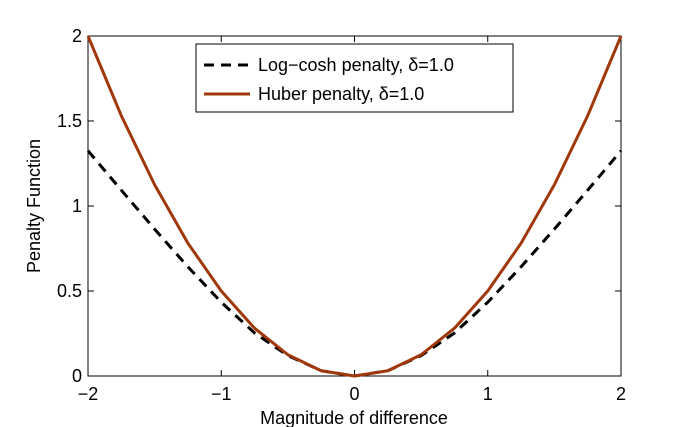 The width and height of the screenshot is (685, 427). Describe the element at coordinates (77, 376) in the screenshot. I see `y-tick-label: 0` at that location.